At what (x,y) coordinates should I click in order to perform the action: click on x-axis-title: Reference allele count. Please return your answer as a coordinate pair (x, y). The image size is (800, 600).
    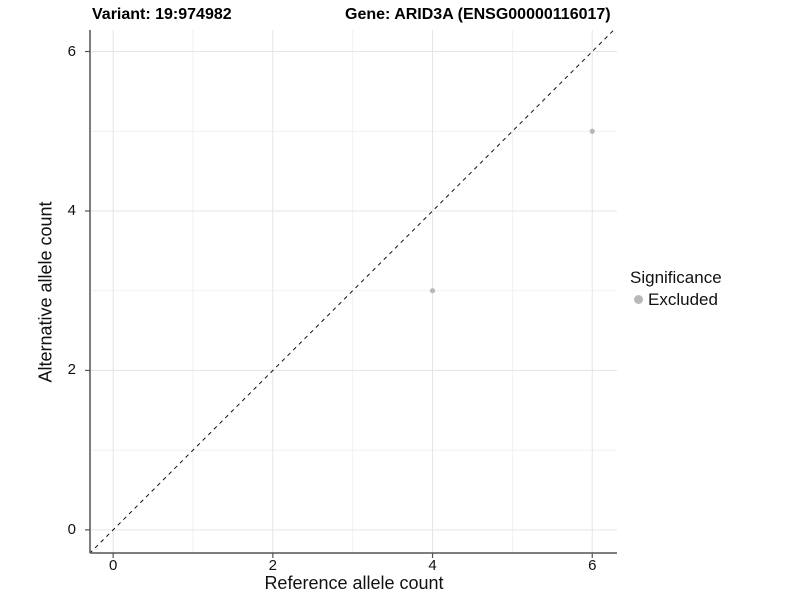
    Looking at the image, I should click on (354, 583).